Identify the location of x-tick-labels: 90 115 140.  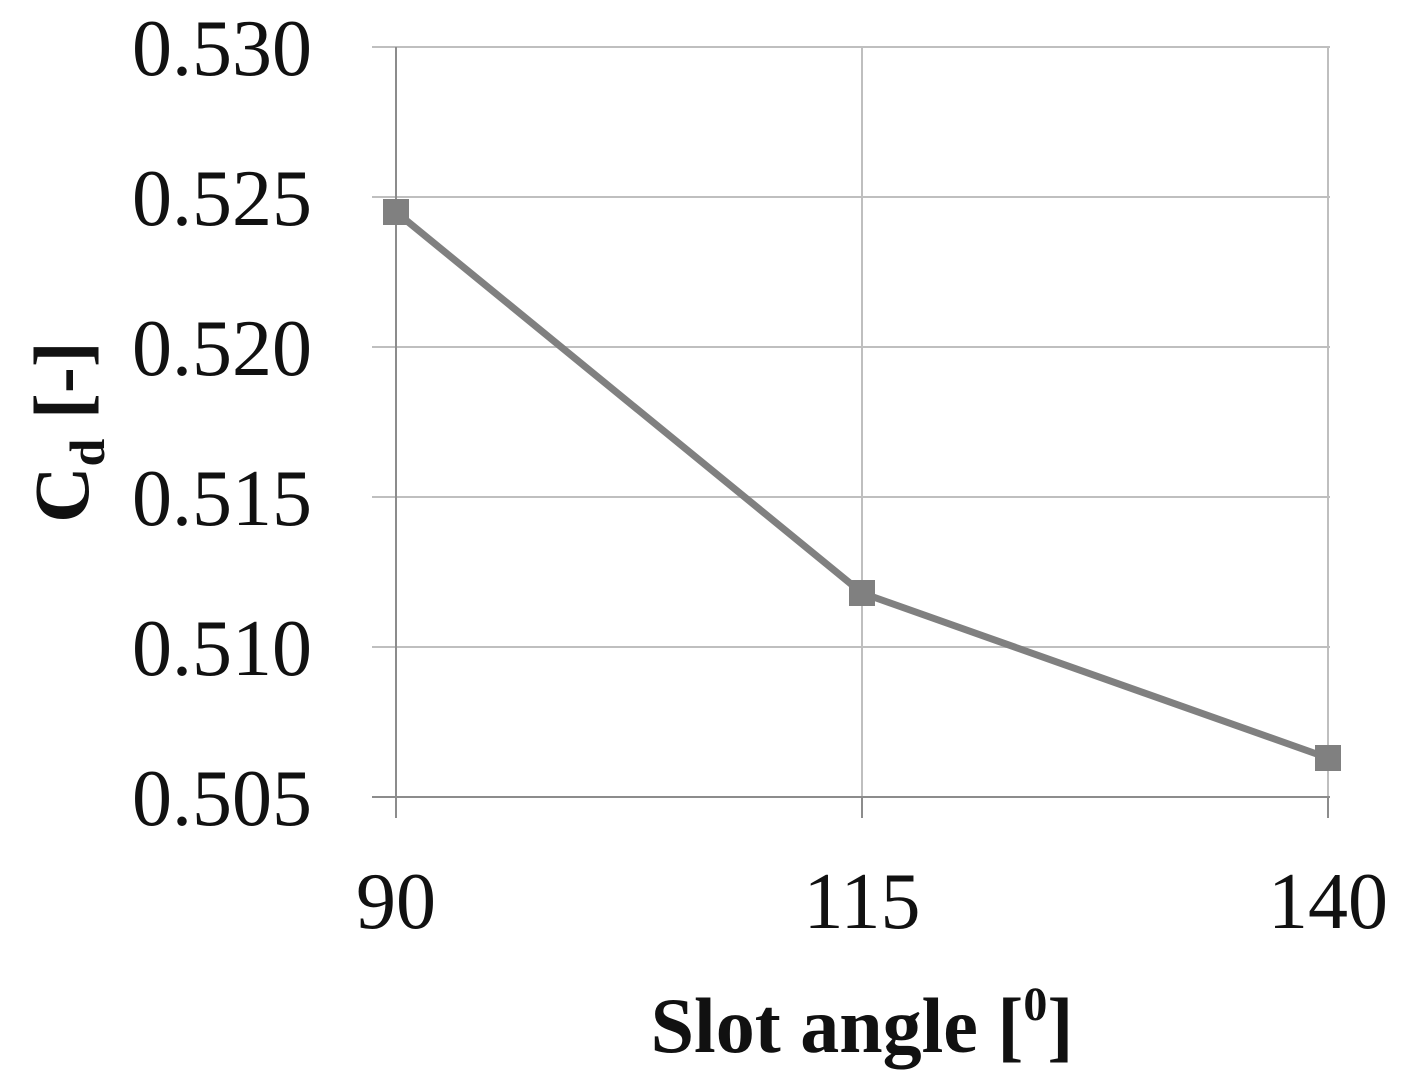
(872, 902).